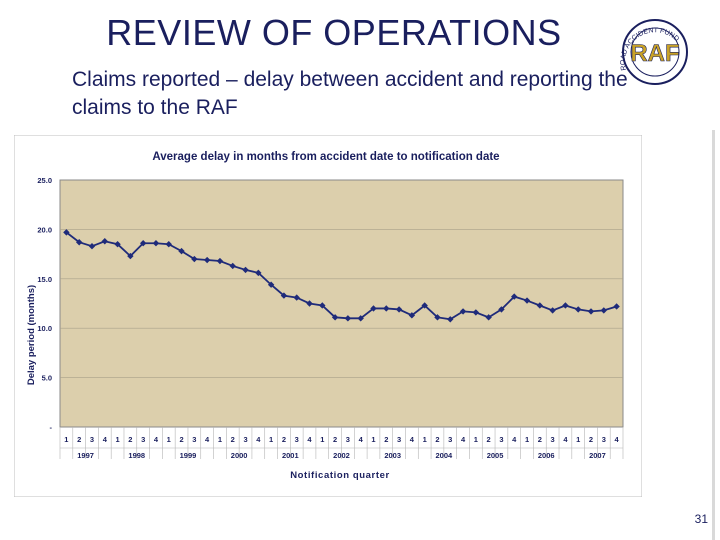  What do you see at coordinates (85, 455) in the screenshot?
I see `x-year-label: 1997` at bounding box center [85, 455].